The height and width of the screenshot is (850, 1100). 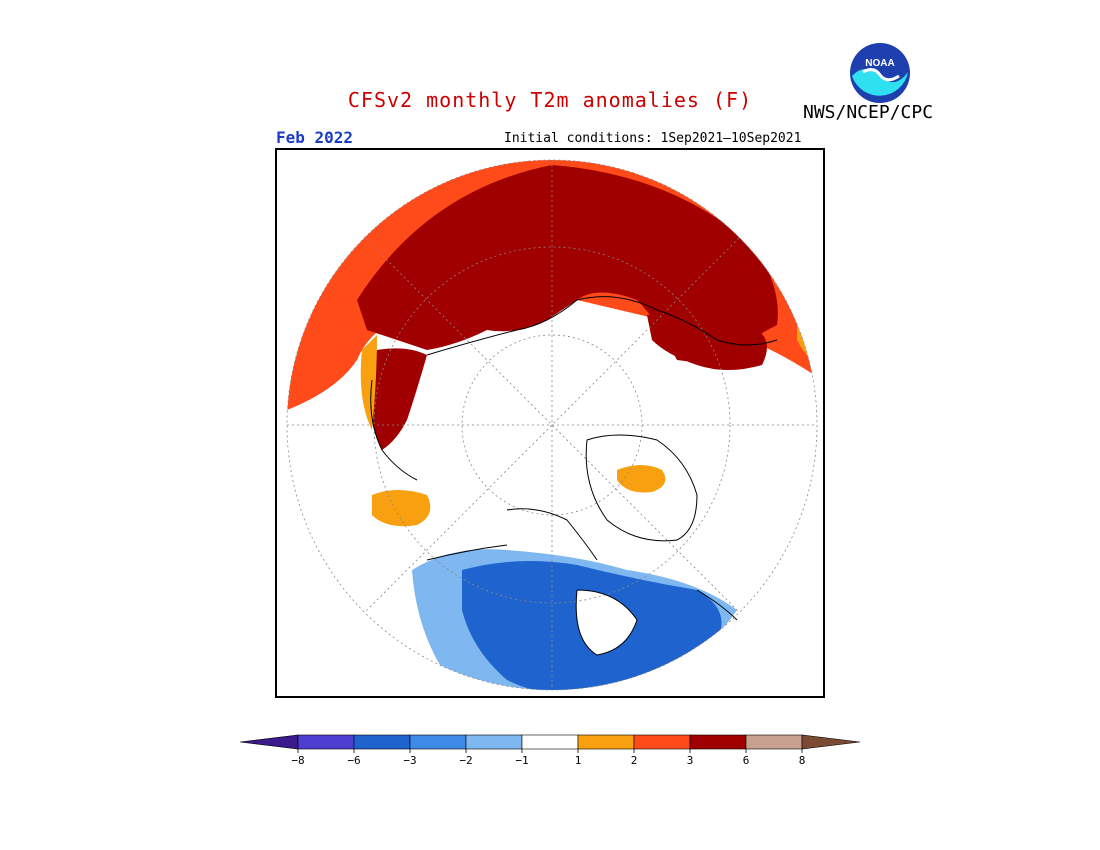 What do you see at coordinates (634, 760) in the screenshot?
I see `colorbar-tick-label: 2` at bounding box center [634, 760].